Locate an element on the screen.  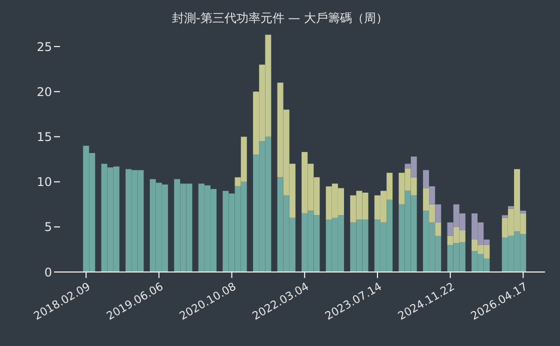
chart-title: 封測-第三代功率元件 — 大戶籌碼（周） is located at coordinates (280, 18).